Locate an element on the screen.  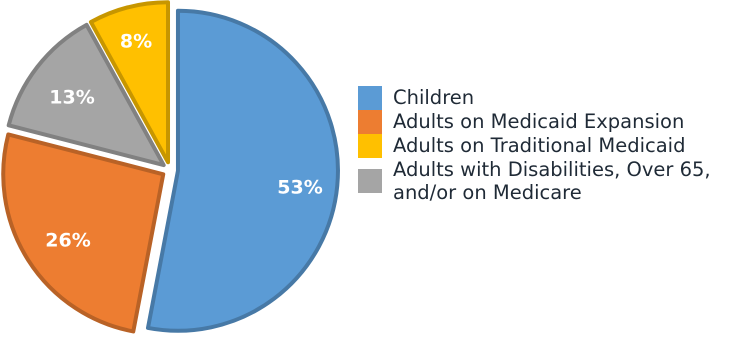
pie-slice-medicaid-expansion is located at coordinates (83, 233).